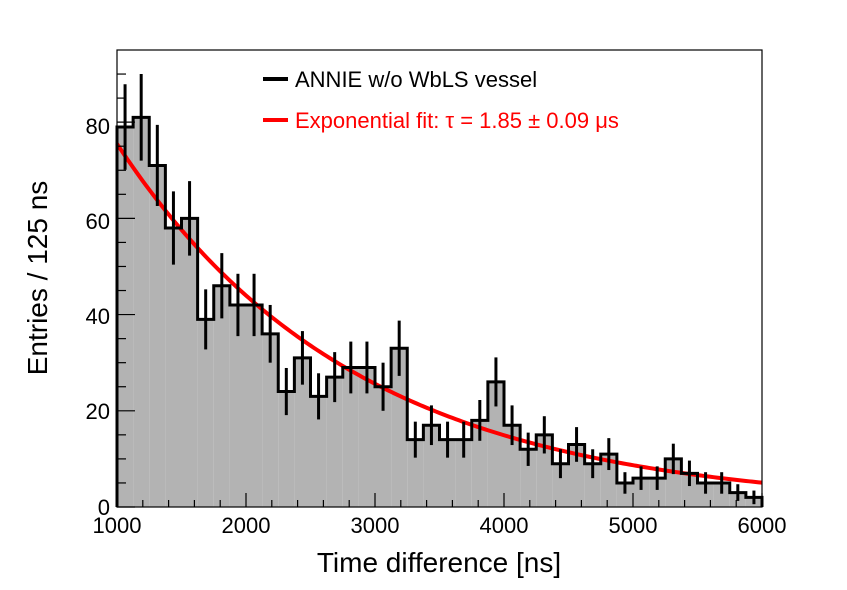 This screenshot has width=847, height=590. Describe the element at coordinates (504, 525) in the screenshot. I see `x-tick-label: 4000` at that location.